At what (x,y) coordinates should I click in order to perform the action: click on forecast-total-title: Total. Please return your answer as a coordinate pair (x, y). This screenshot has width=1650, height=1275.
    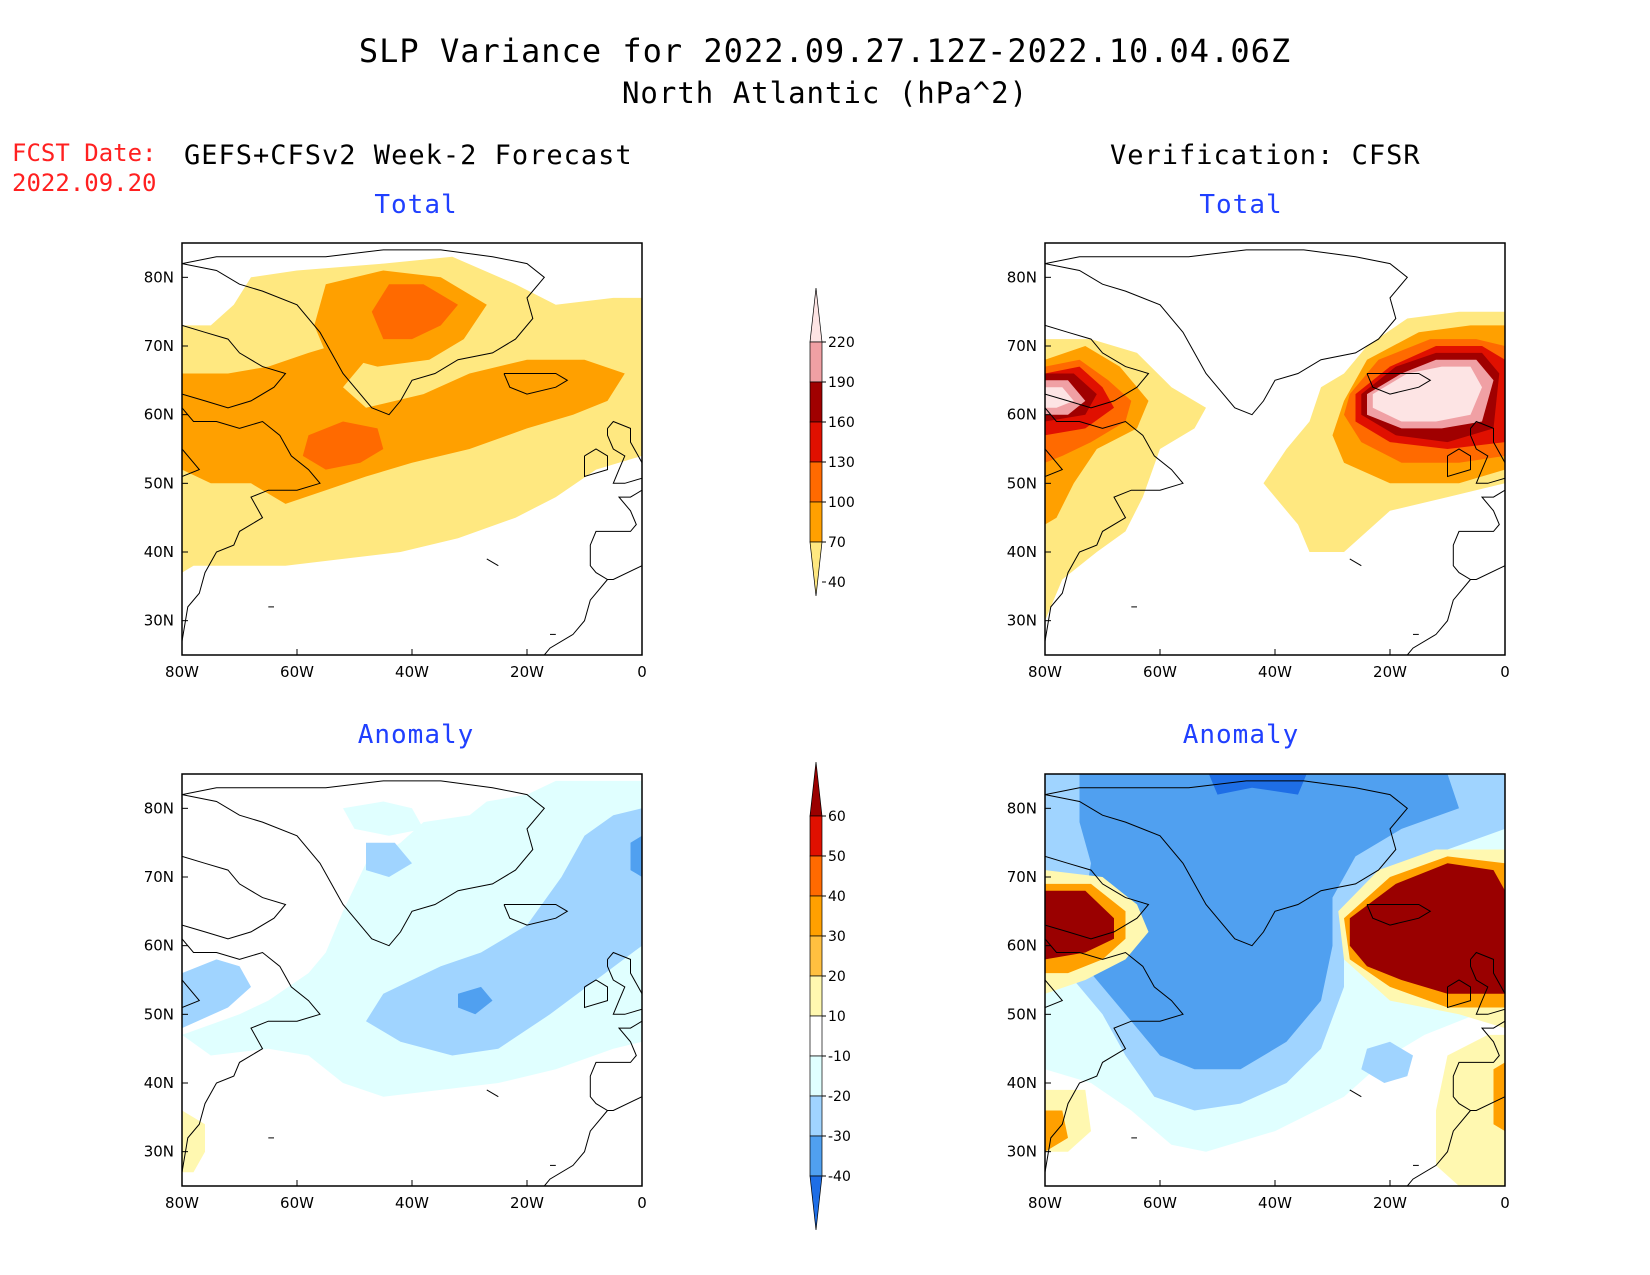
    Looking at the image, I should click on (416, 205).